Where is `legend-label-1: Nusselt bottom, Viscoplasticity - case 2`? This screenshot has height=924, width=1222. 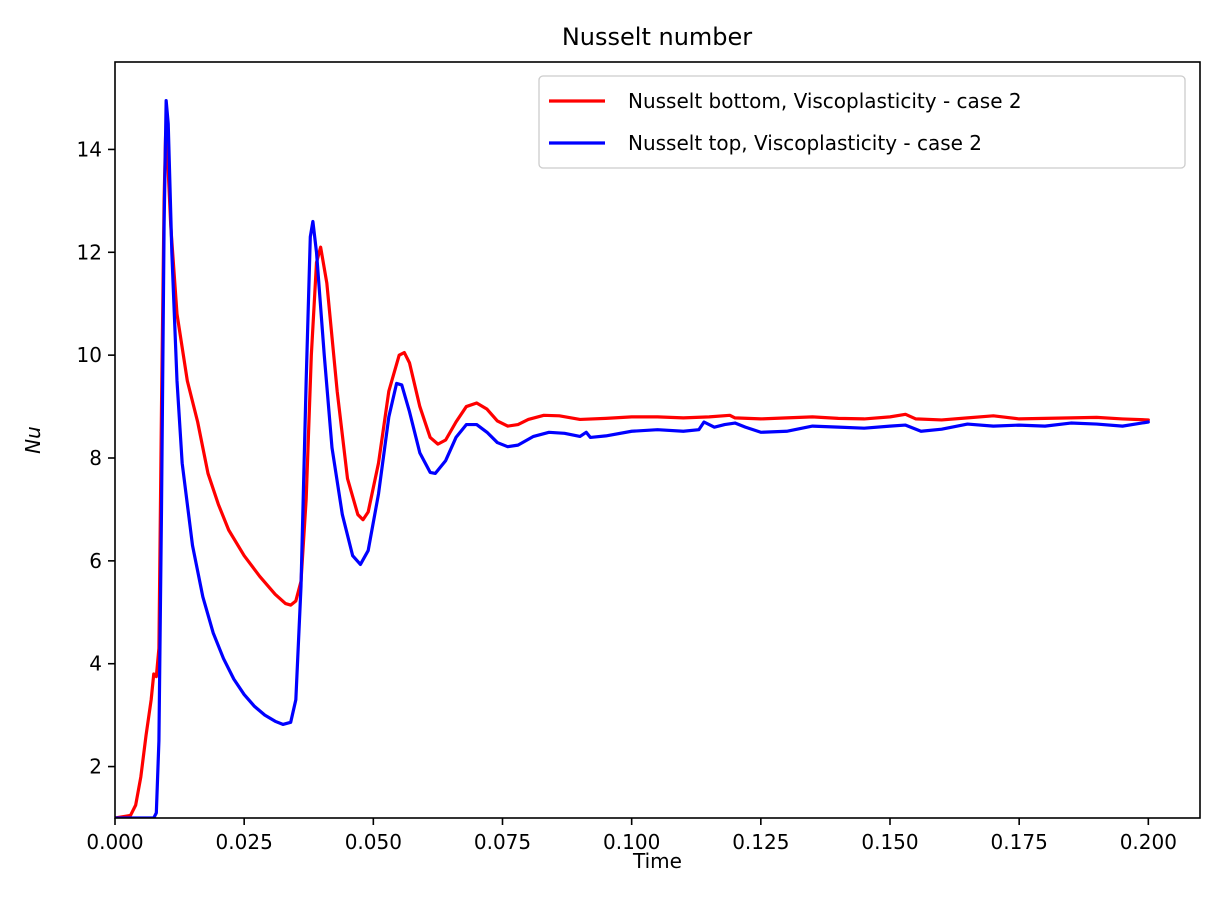 legend-label-1: Nusselt bottom, Viscoplasticity - case 2 is located at coordinates (825, 101).